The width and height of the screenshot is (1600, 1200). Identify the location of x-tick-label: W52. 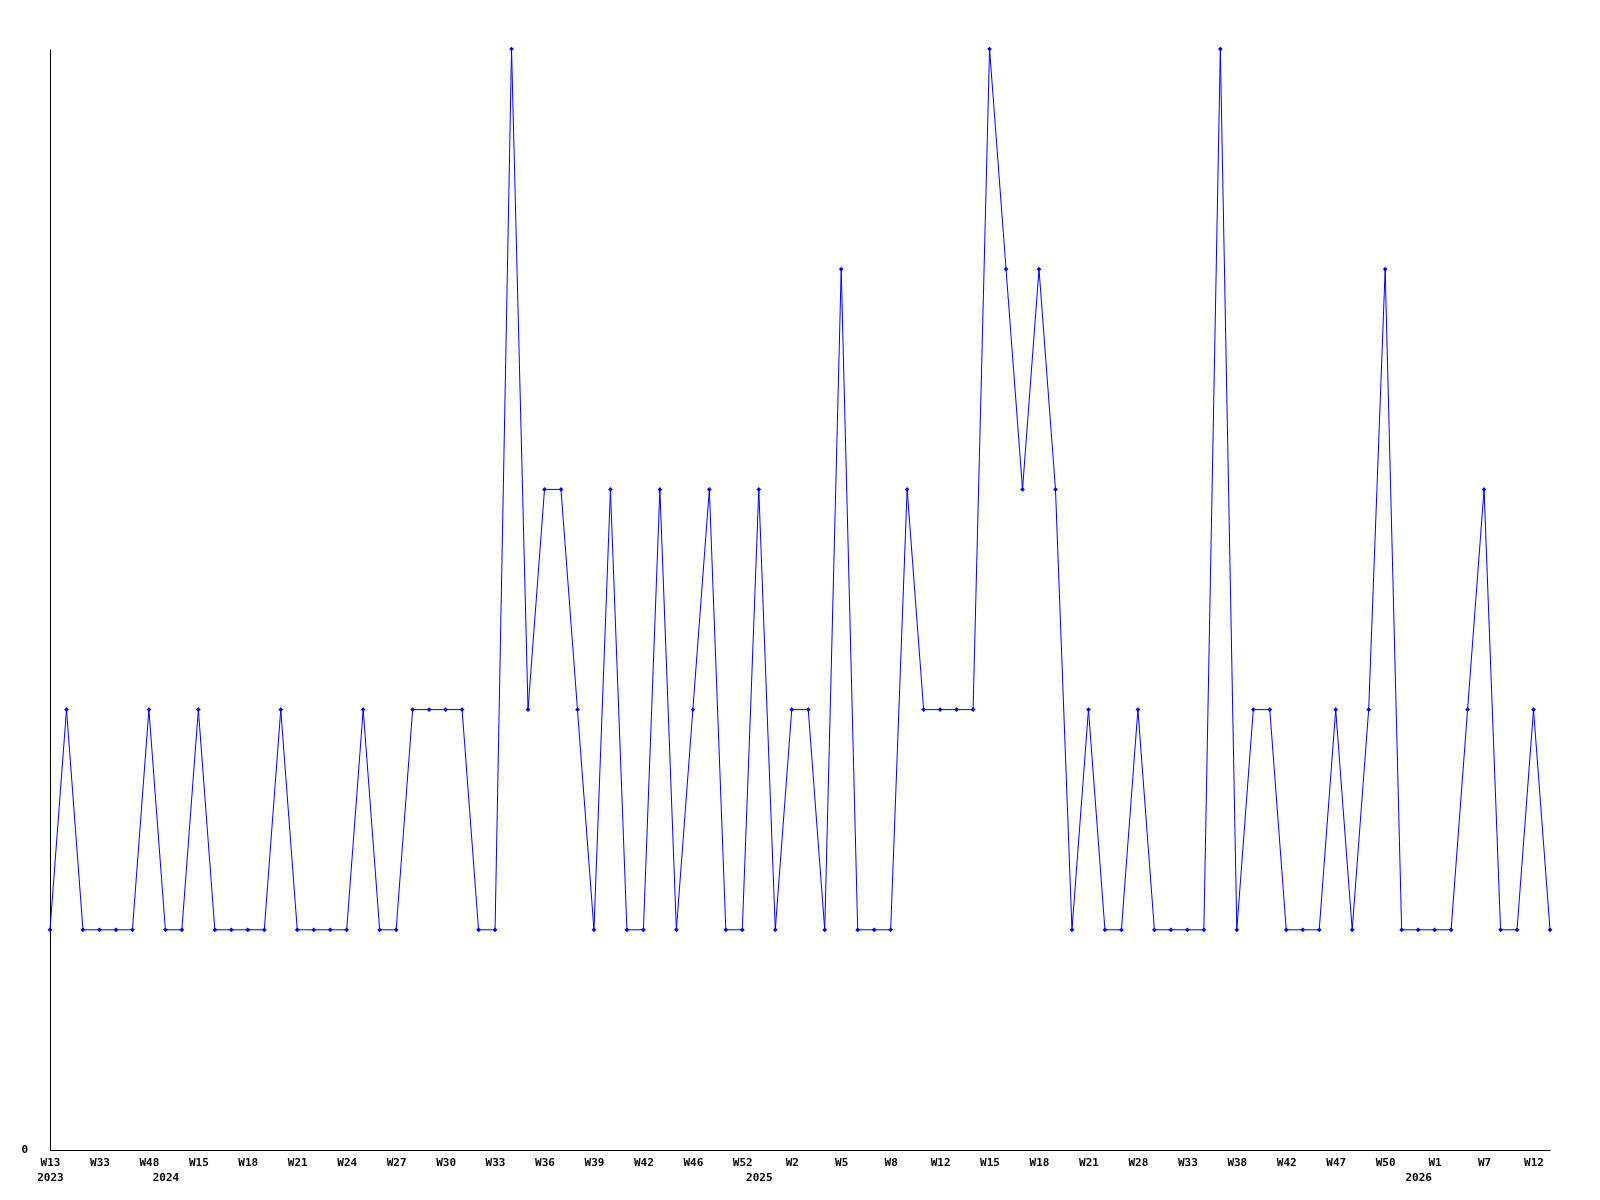
(742, 1162).